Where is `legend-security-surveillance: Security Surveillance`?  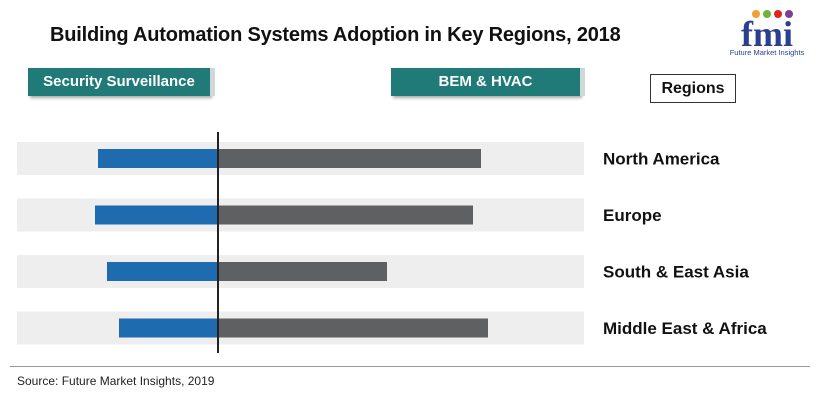 legend-security-surveillance: Security Surveillance is located at coordinates (121, 82).